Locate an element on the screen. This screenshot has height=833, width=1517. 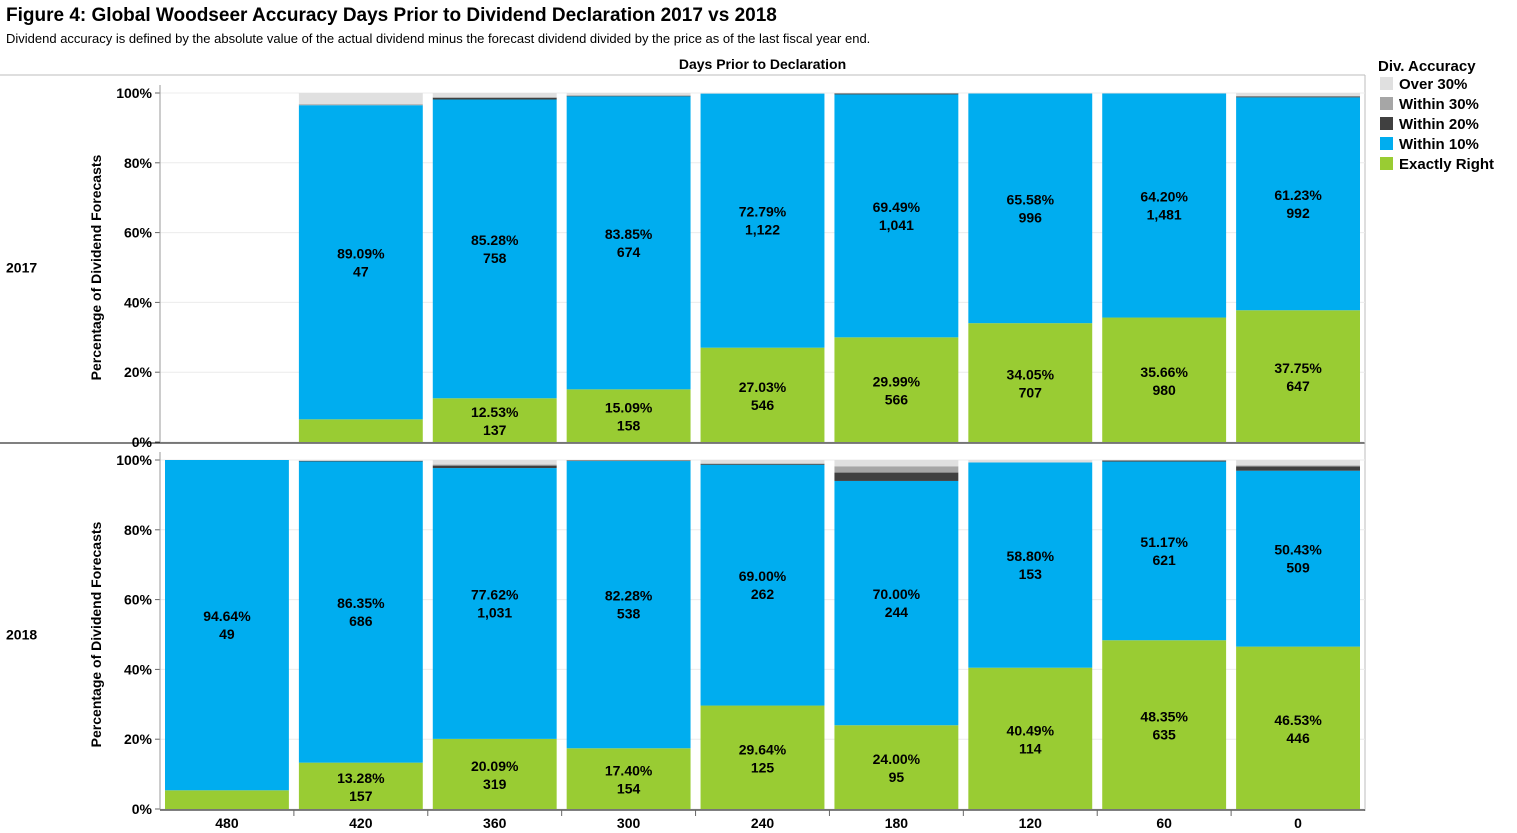
data-label-pct: 12.53% is located at coordinates (495, 412).